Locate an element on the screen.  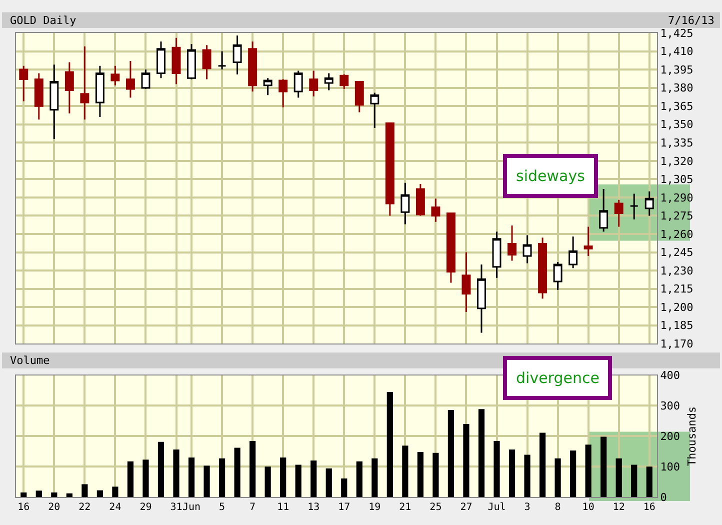
y-tick-label: 1,305 is located at coordinates (677, 179).